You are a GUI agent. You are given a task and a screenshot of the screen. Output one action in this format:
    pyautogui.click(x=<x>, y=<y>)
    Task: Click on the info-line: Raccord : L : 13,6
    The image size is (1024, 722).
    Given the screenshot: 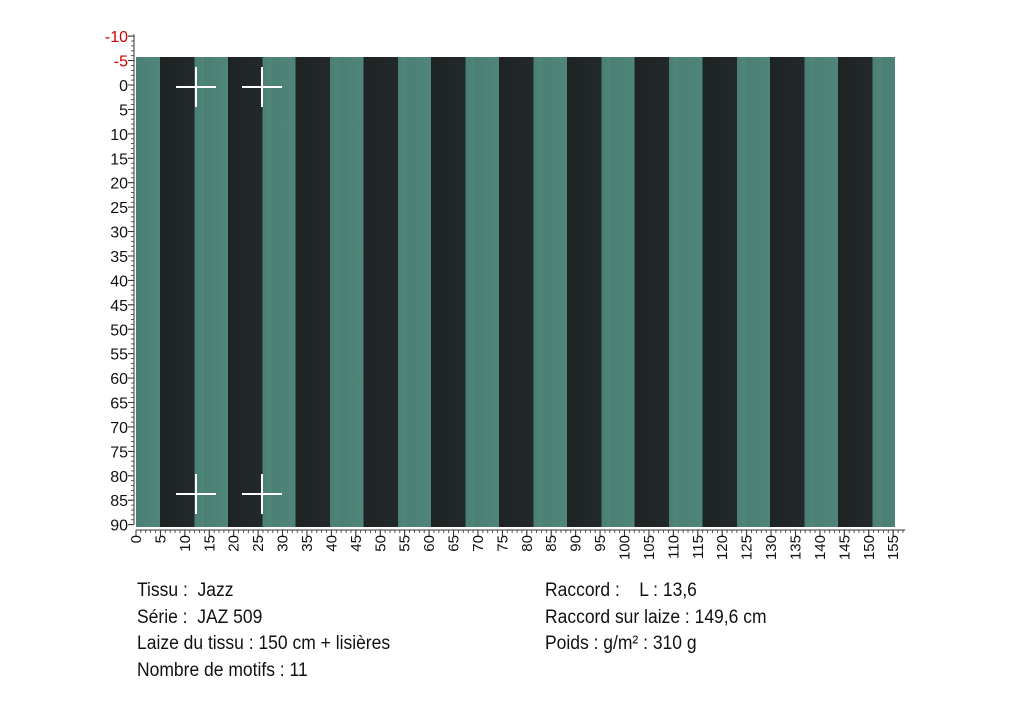 What is the action you would take?
    pyautogui.click(x=621, y=590)
    